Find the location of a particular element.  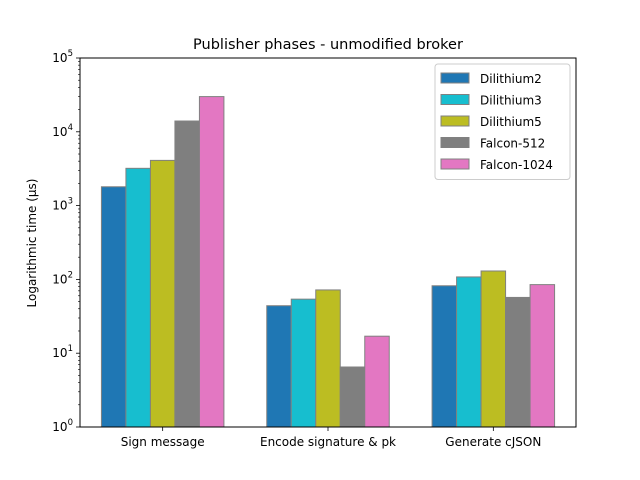

legend-label-falcon-512: Falcon-512 is located at coordinates (512, 144).